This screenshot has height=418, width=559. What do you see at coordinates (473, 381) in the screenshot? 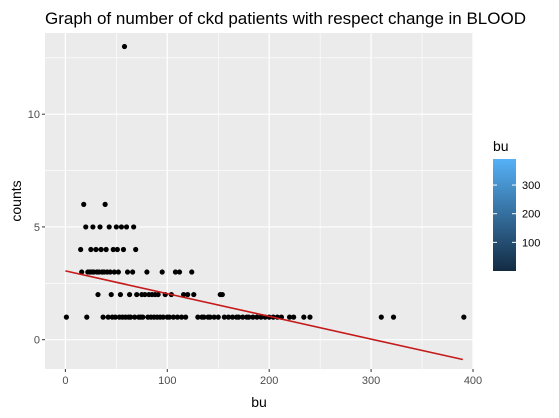
I see `x-tick-label-4: 400` at bounding box center [473, 381].